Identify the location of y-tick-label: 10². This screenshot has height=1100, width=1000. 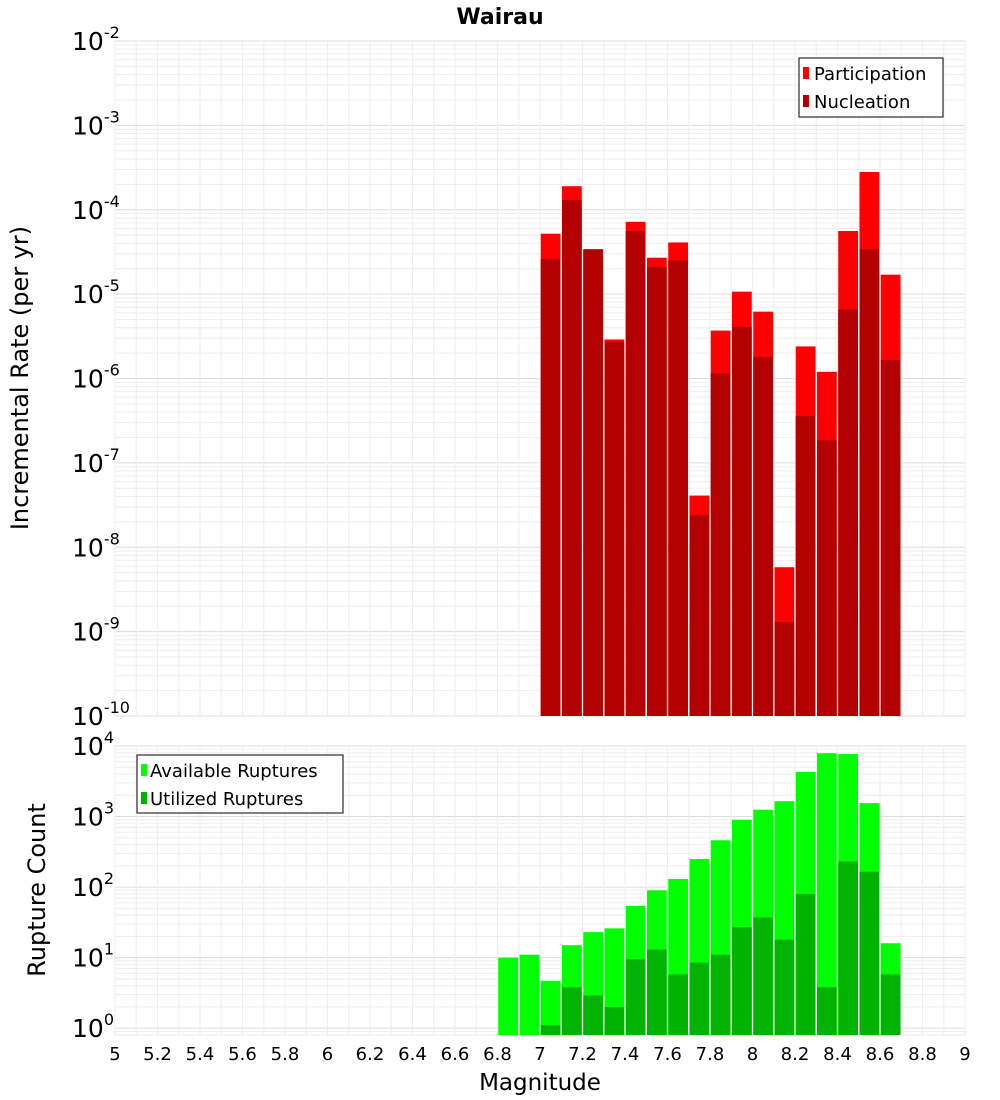
(93, 885).